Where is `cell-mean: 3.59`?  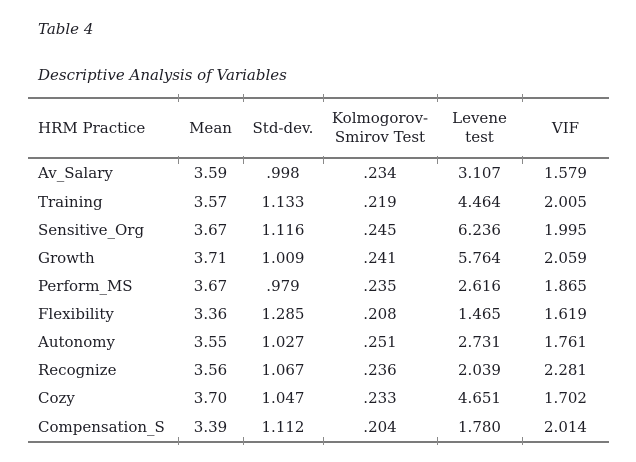 cell-mean: 3.59 is located at coordinates (210, 173).